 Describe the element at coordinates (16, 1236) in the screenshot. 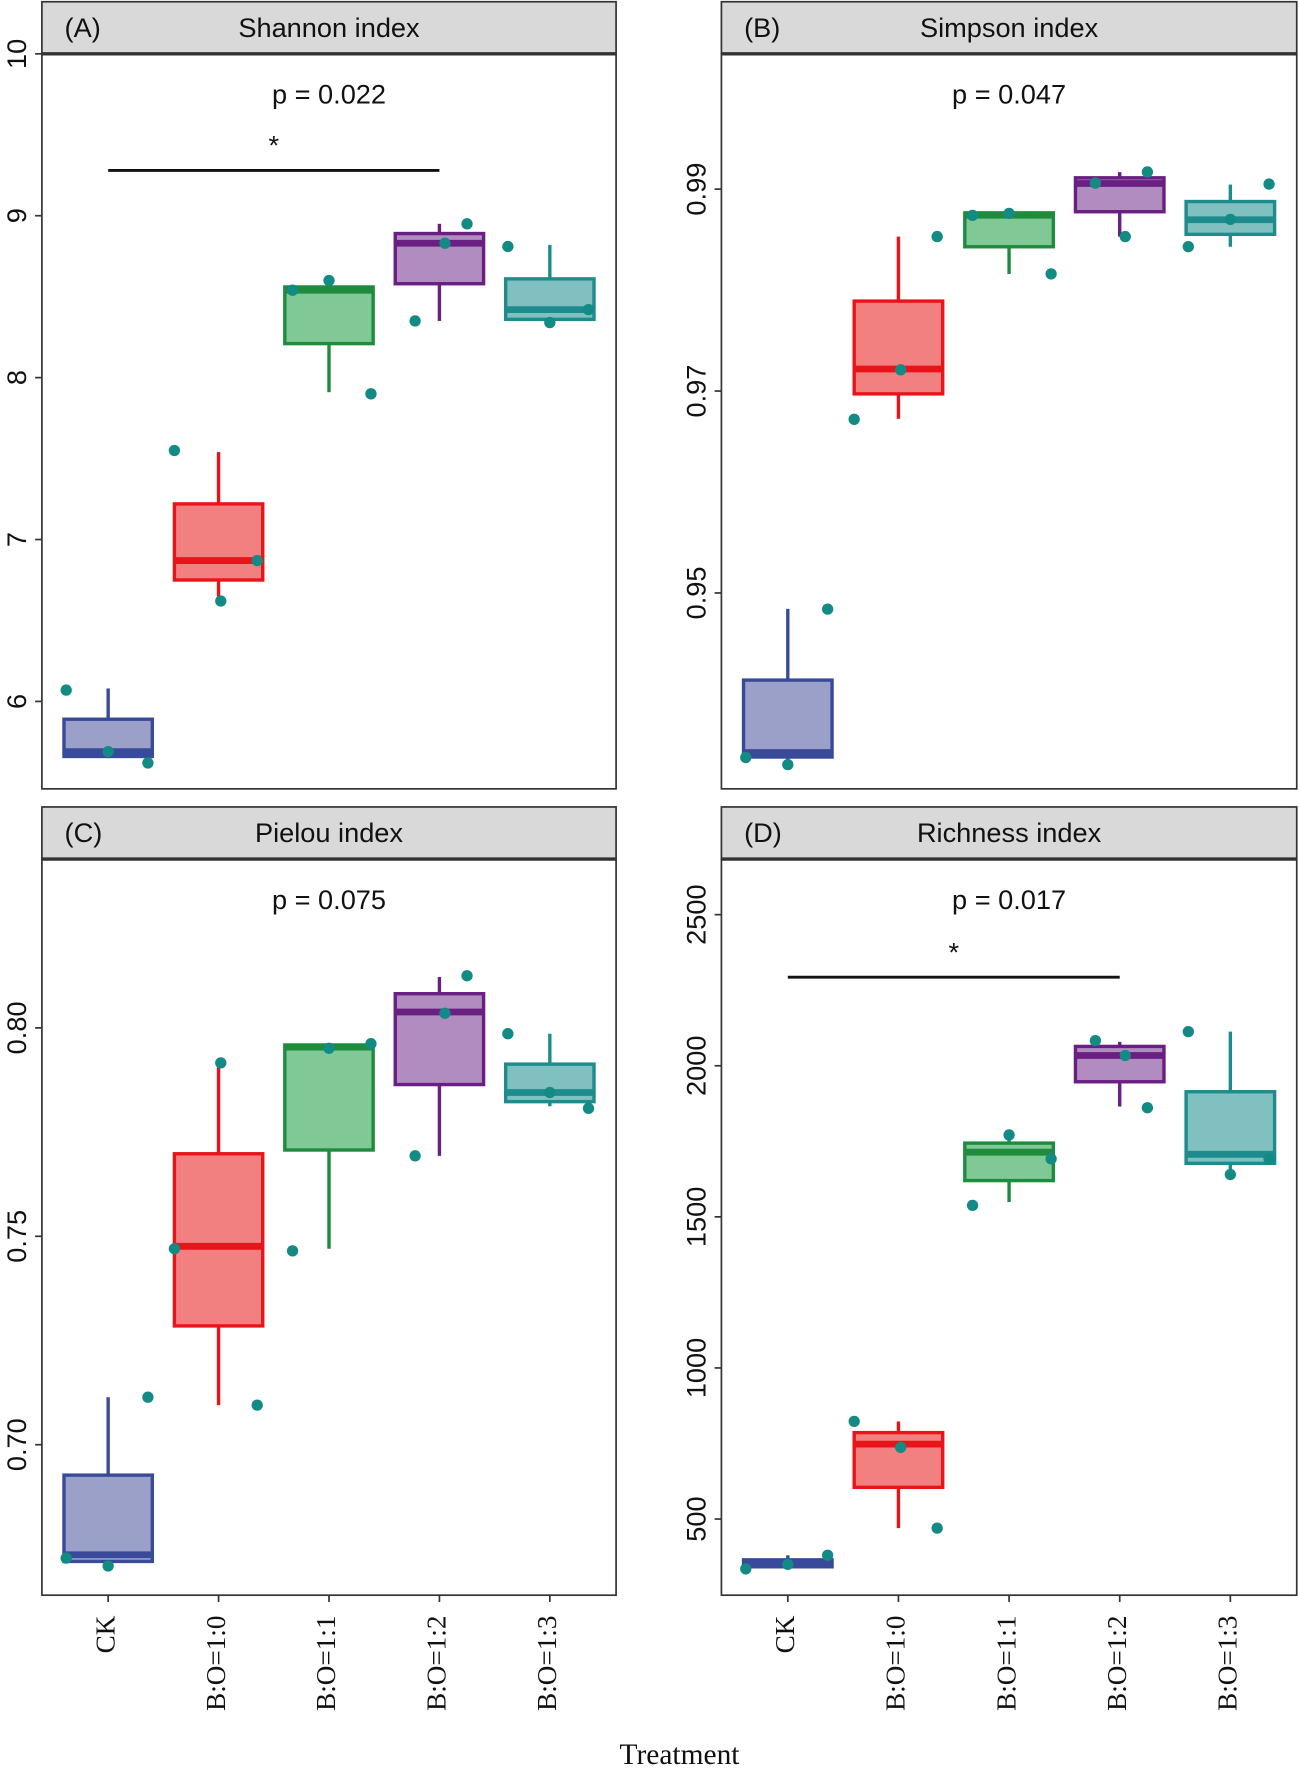

I see `y-tick-label: 0.75` at that location.